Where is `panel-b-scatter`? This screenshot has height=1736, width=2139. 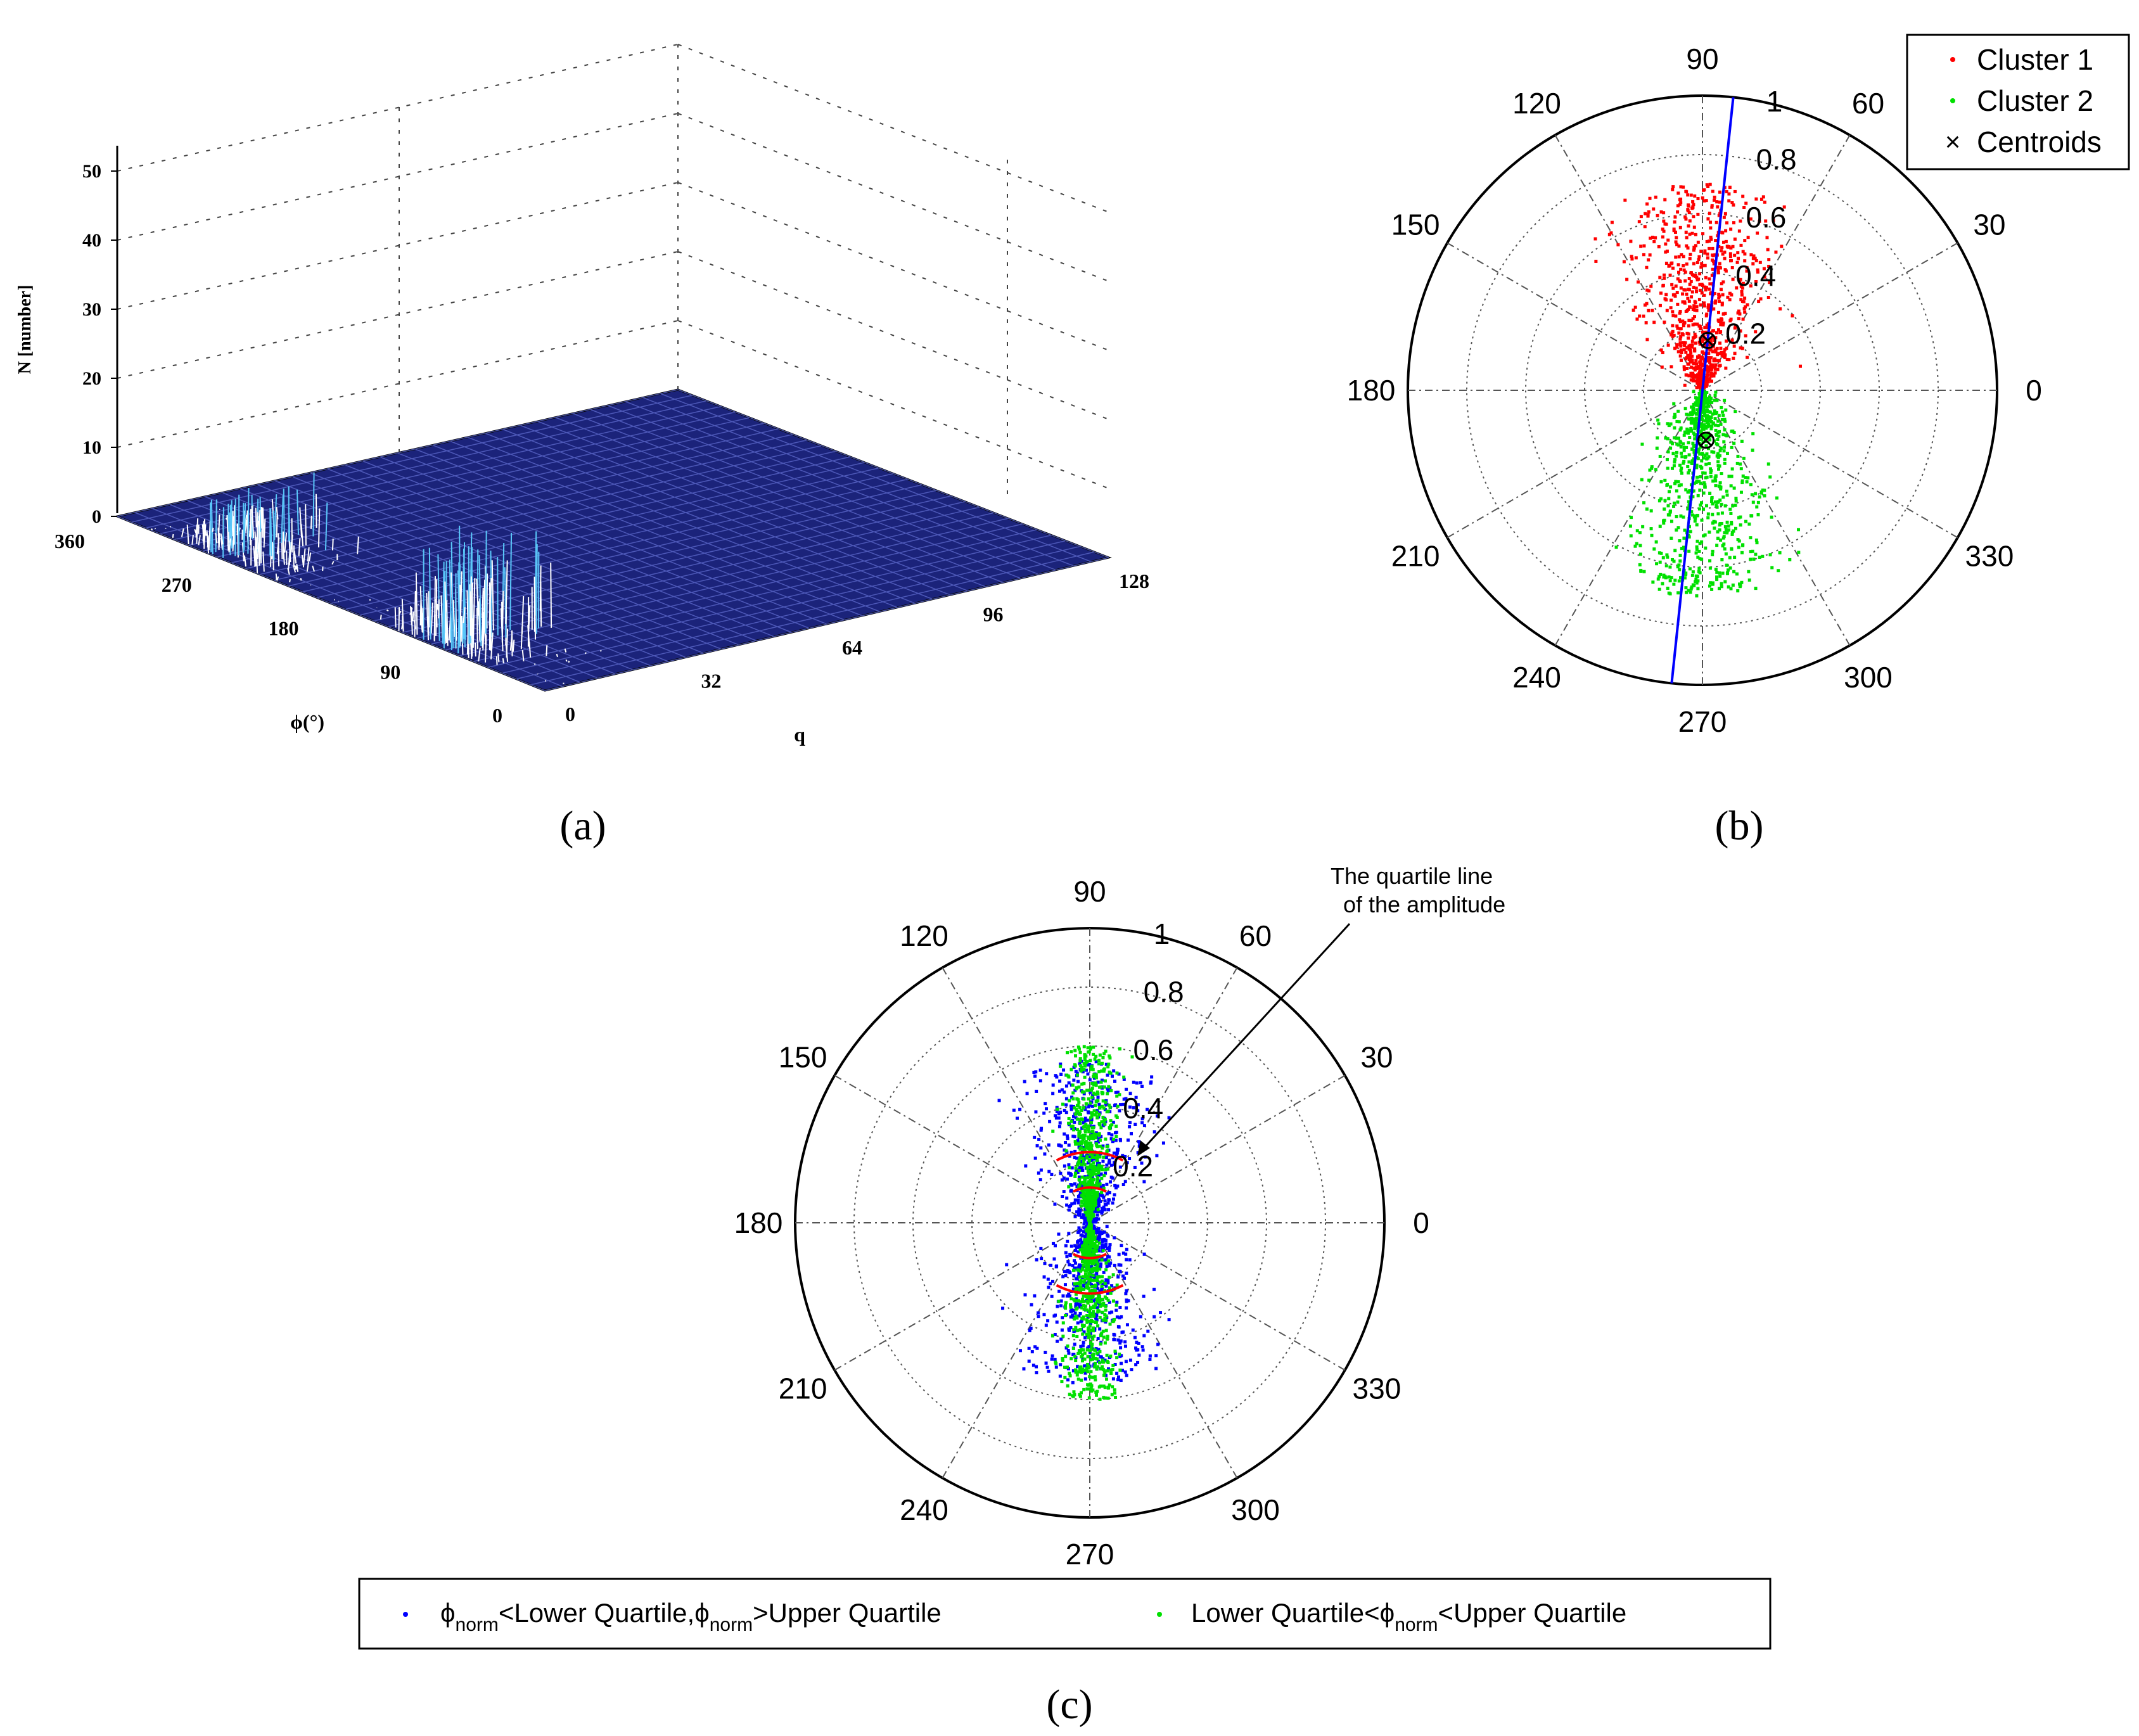 panel-b-scatter is located at coordinates (1698, 390).